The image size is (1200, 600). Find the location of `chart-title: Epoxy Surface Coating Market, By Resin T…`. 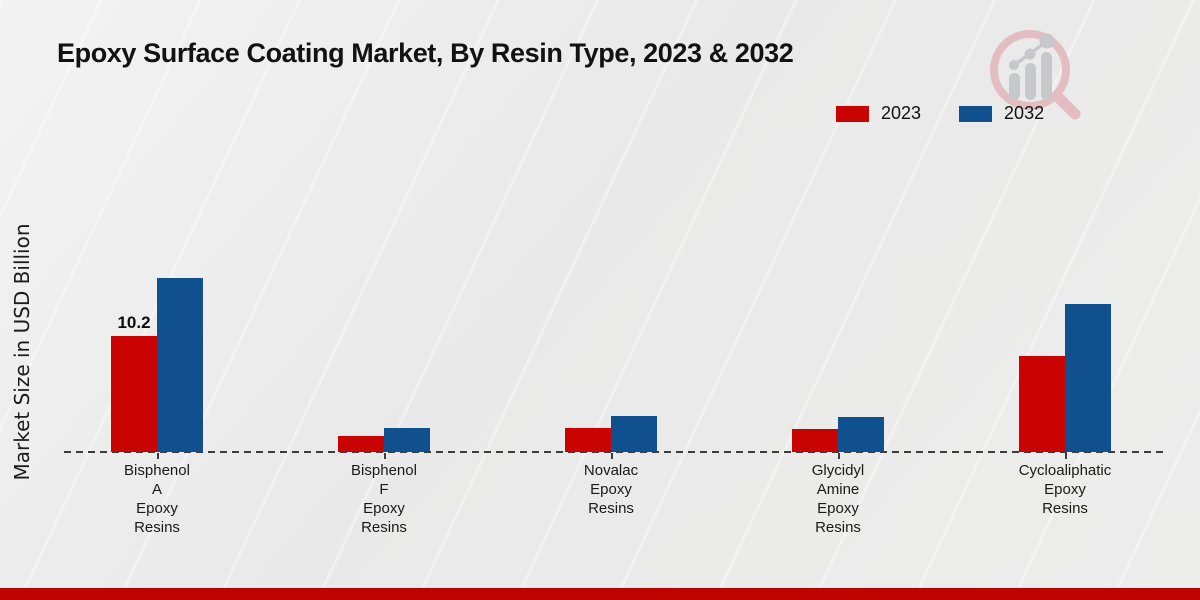

chart-title: Epoxy Surface Coating Market, By Resin T… is located at coordinates (425, 53).